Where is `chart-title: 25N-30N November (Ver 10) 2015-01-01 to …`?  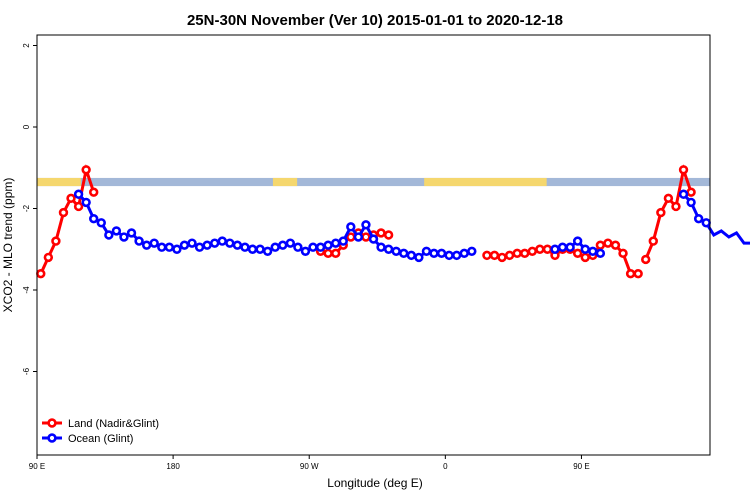
chart-title: 25N-30N November (Ver 10) 2015-01-01 to … is located at coordinates (375, 20).